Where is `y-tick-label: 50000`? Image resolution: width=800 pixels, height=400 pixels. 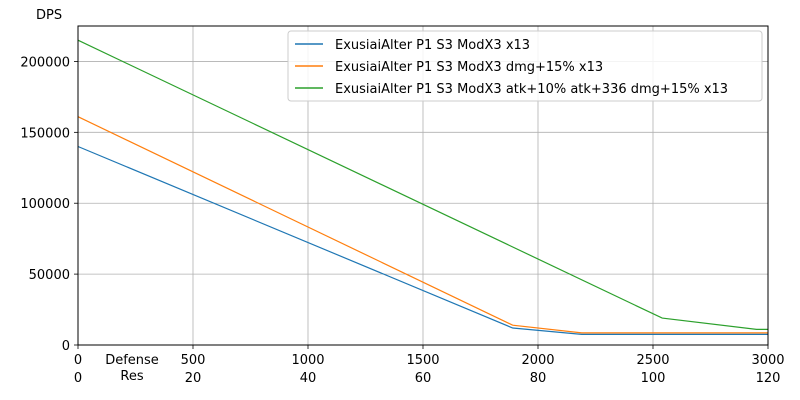 y-tick-label: 50000 is located at coordinates (49, 275).